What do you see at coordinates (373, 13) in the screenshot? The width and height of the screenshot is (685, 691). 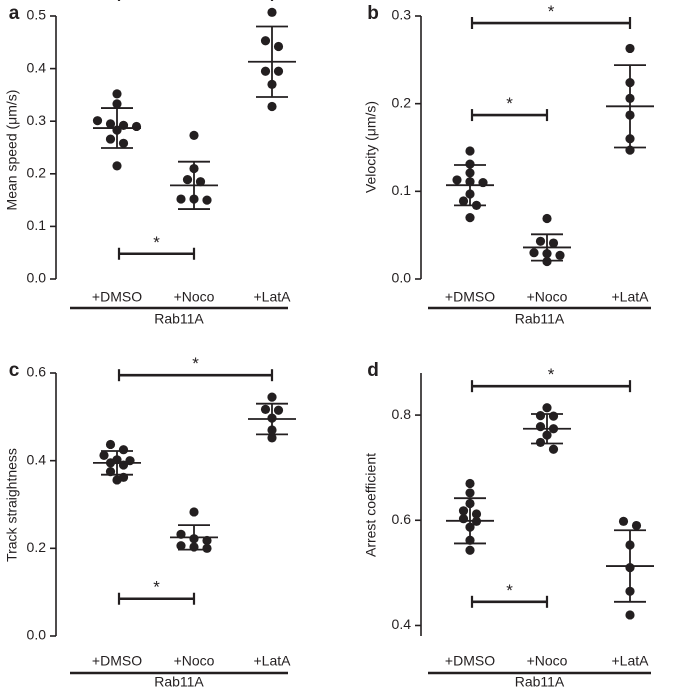 I see `panel-label: b` at bounding box center [373, 13].